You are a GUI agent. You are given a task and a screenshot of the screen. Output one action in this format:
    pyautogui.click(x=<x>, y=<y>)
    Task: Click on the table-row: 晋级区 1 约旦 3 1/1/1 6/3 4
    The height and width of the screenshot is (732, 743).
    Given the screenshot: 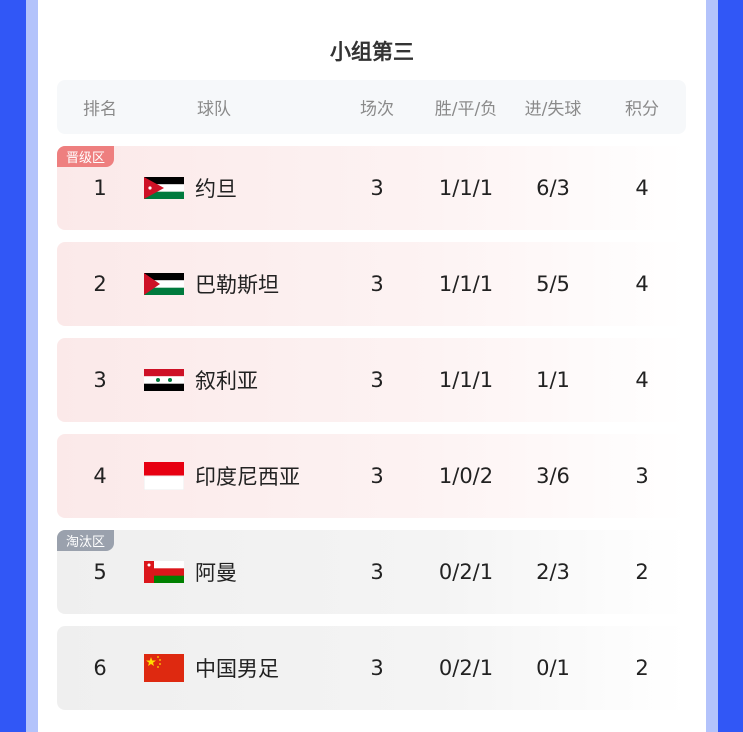 What is the action you would take?
    pyautogui.click(x=371, y=188)
    